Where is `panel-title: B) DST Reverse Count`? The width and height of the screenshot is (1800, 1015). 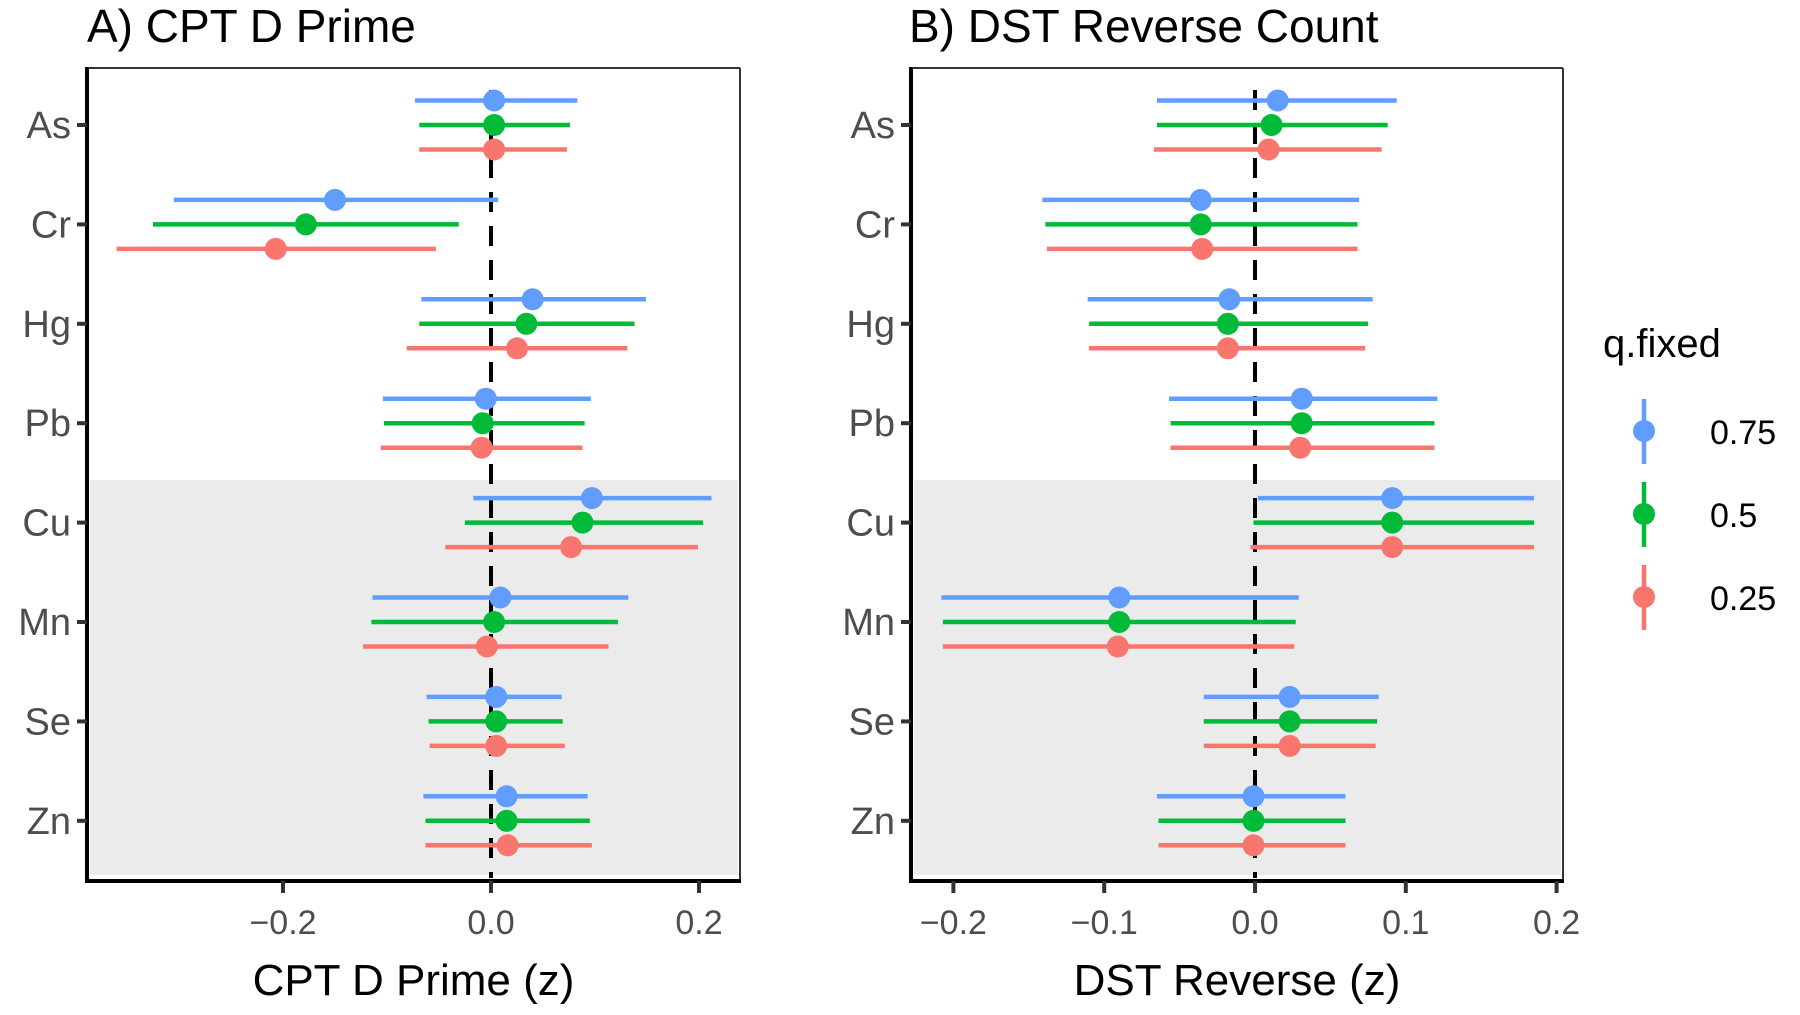
panel-title: B) DST Reverse Count is located at coordinates (1144, 26).